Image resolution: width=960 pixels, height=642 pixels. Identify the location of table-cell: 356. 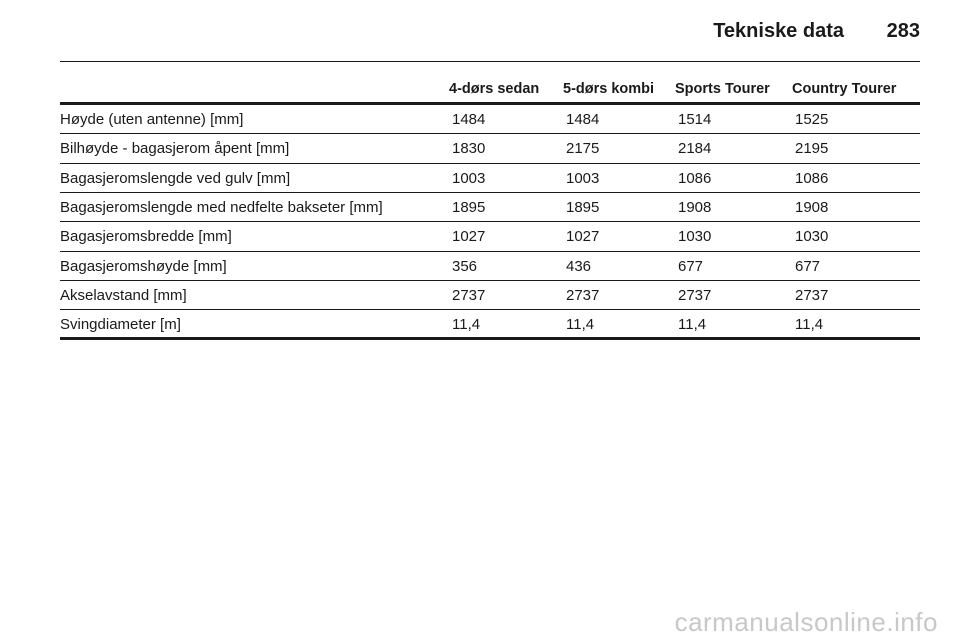
(465, 266).